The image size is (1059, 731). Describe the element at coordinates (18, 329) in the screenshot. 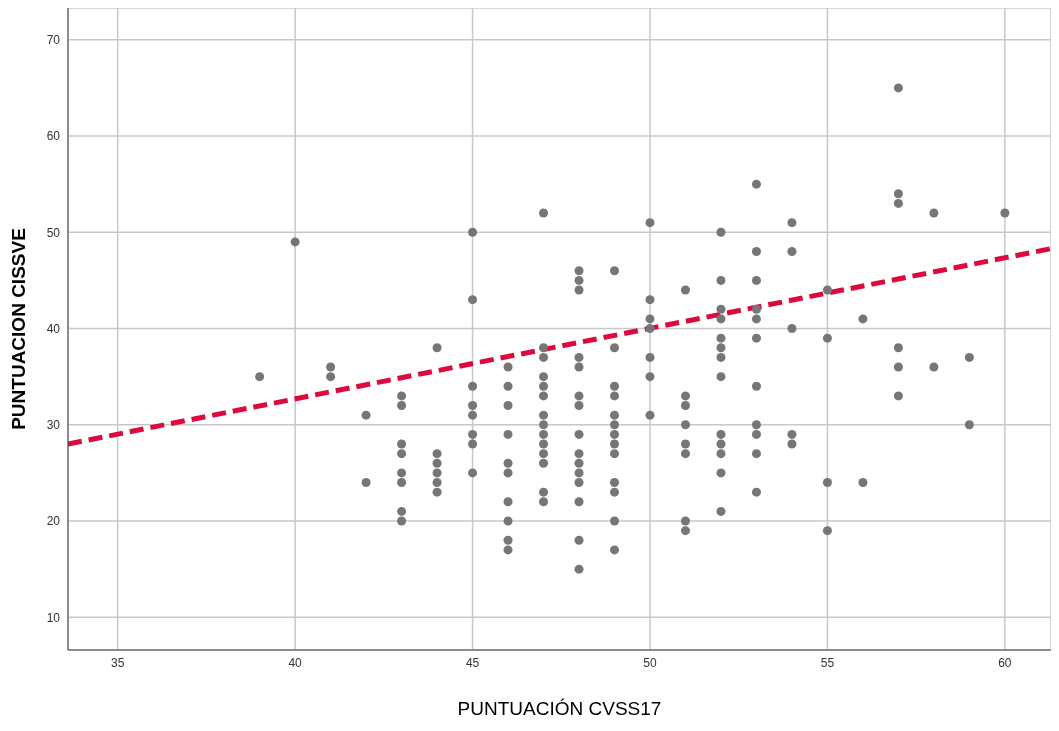

I see `y-axis-title: PUNTUACION CISSVE` at that location.